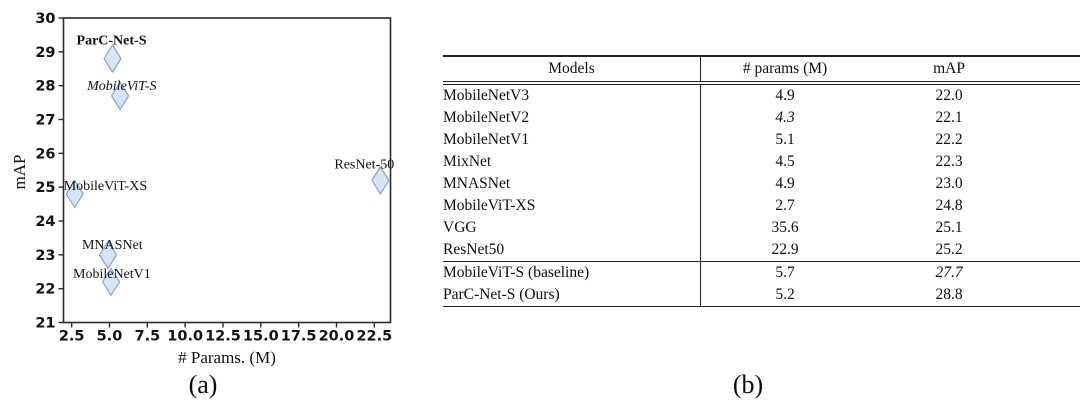 Image resolution: width=1080 pixels, height=409 pixels. I want to click on cell-map: 22.2, so click(949, 139).